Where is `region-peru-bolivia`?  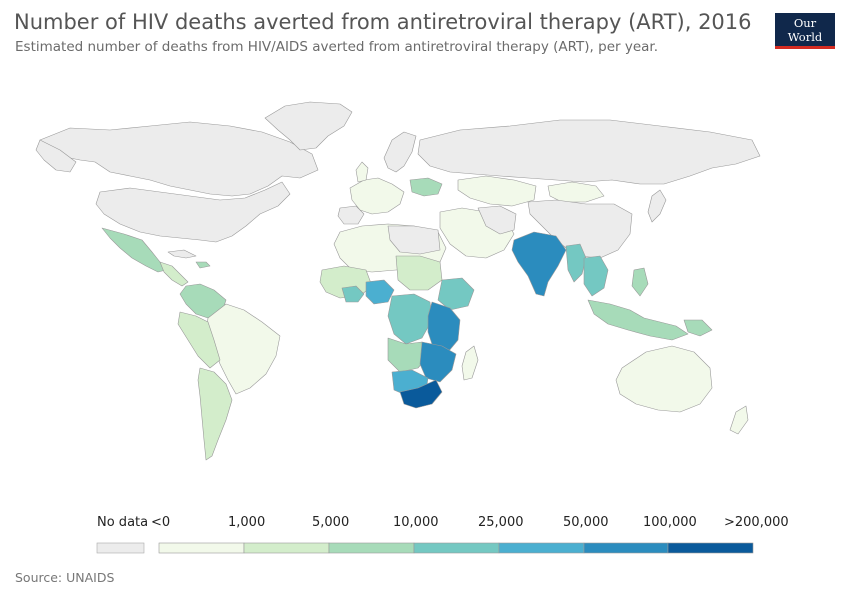
region-peru-bolivia is located at coordinates (199, 340).